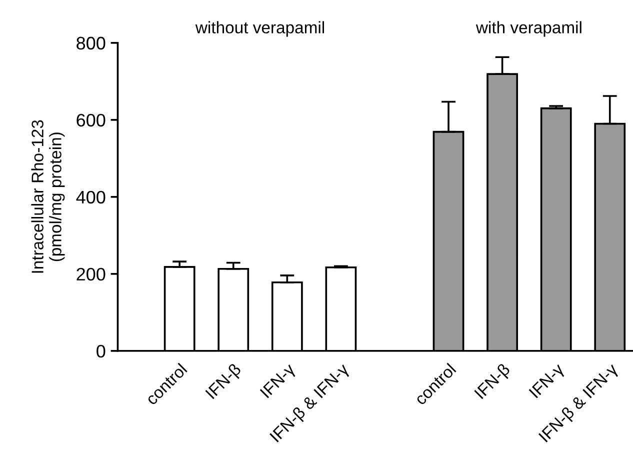 This screenshot has height=466, width=633. Describe the element at coordinates (91, 43) in the screenshot. I see `y-tick-label: 800` at that location.